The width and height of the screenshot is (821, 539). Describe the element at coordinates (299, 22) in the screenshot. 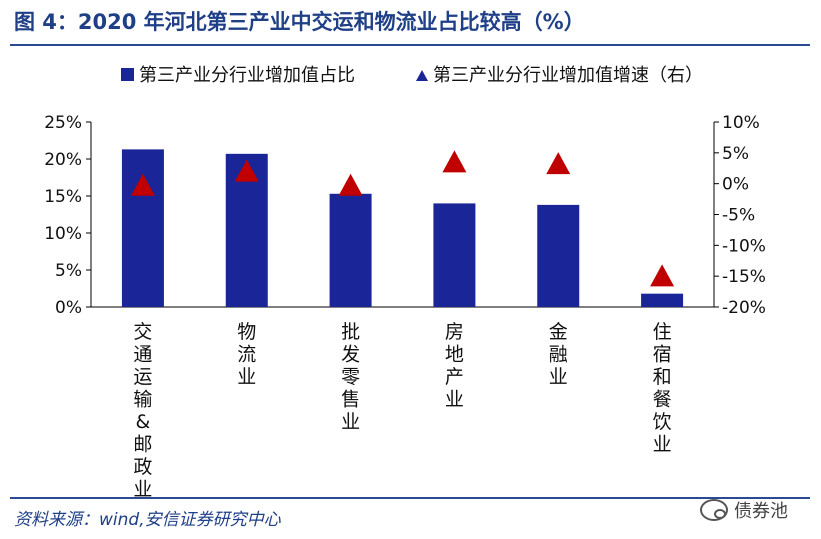

I see `chart-title: 图 4：2020 年河北第三产业中交运和物流业占比较高（%）` at that location.